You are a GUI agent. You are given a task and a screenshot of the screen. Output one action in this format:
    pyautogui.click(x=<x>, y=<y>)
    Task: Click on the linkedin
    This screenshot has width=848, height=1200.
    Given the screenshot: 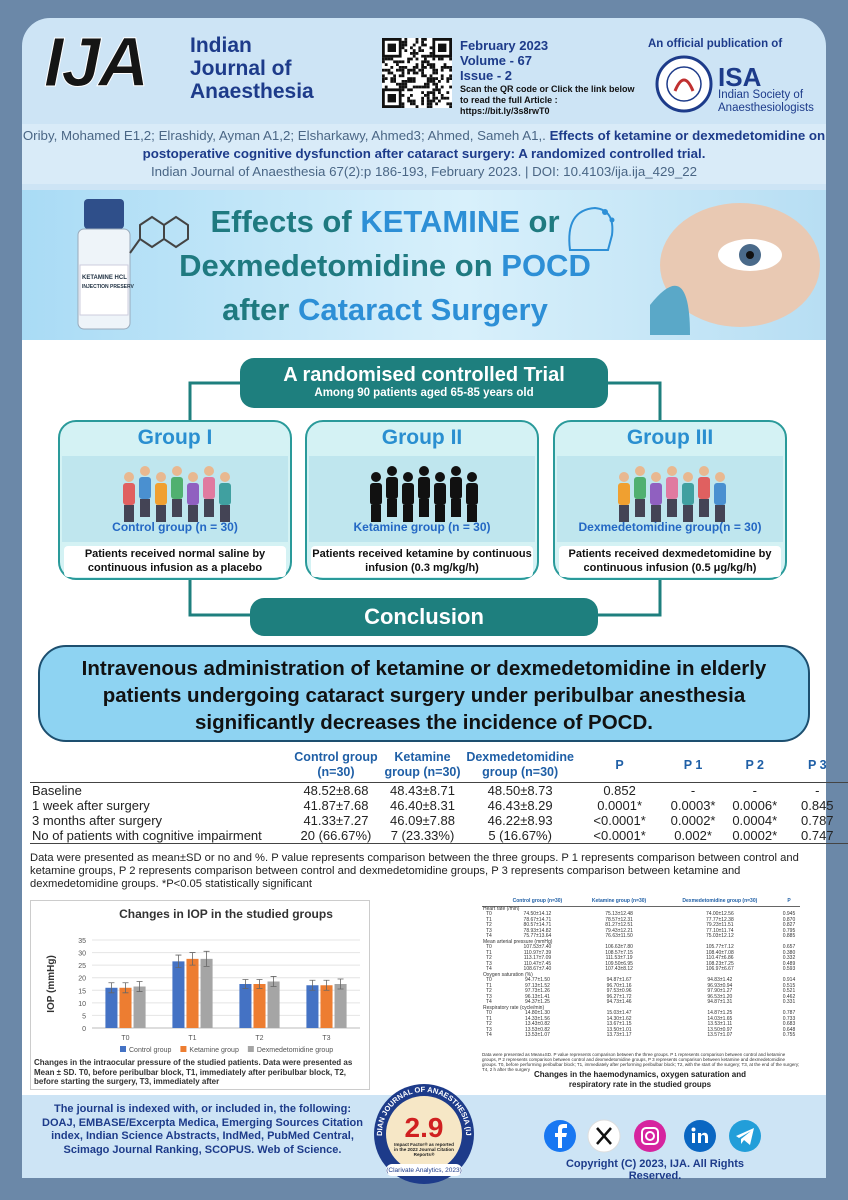 What is the action you would take?
    pyautogui.click(x=700, y=1136)
    